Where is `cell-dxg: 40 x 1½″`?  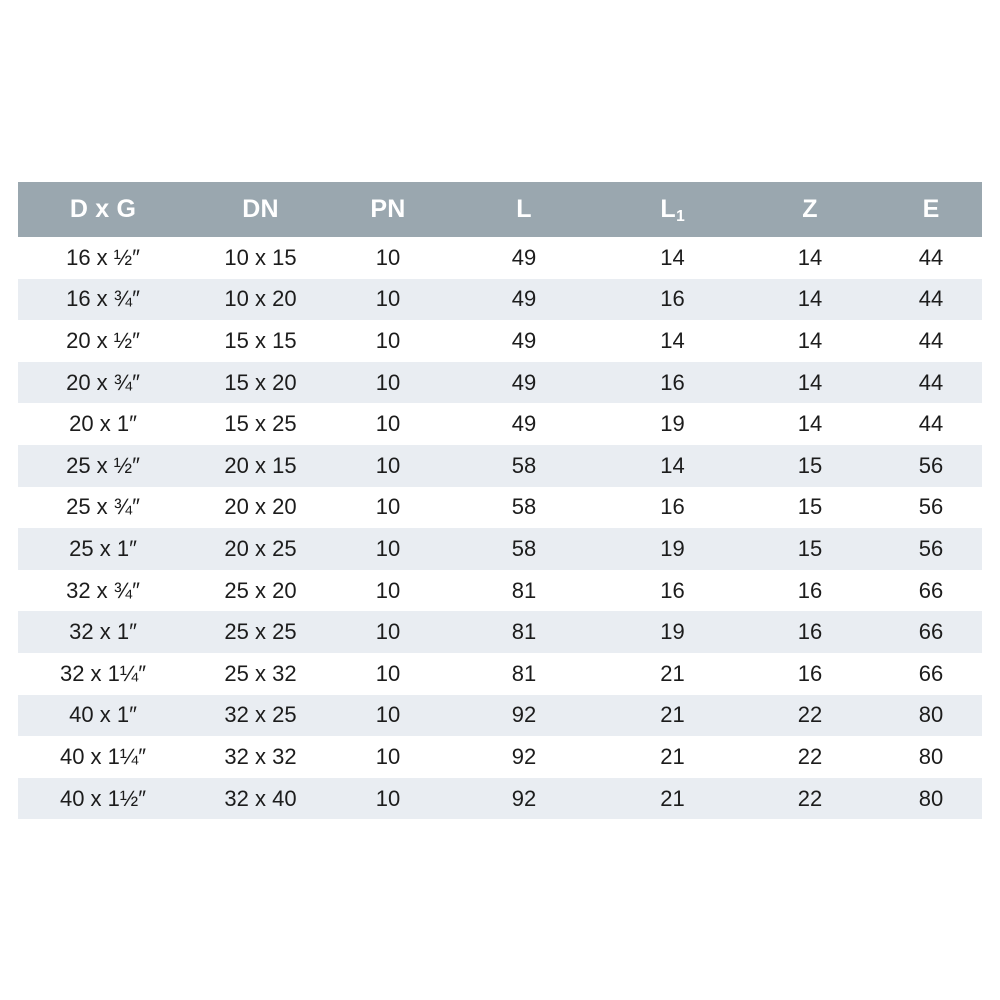 cell-dxg: 40 x 1½″ is located at coordinates (103, 798).